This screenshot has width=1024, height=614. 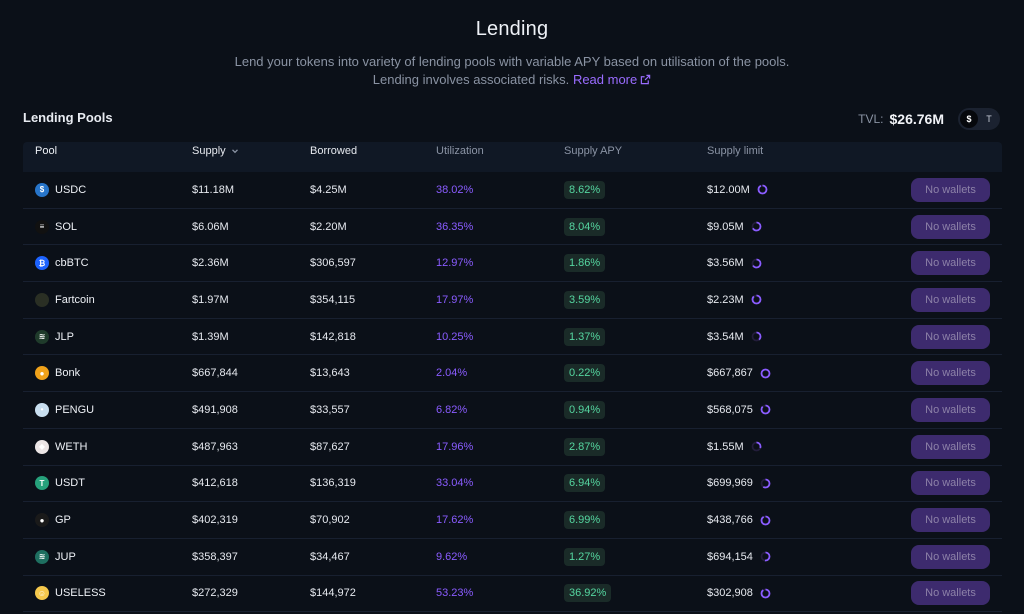 What do you see at coordinates (75, 409) in the screenshot?
I see `pool-name: PENGU` at bounding box center [75, 409].